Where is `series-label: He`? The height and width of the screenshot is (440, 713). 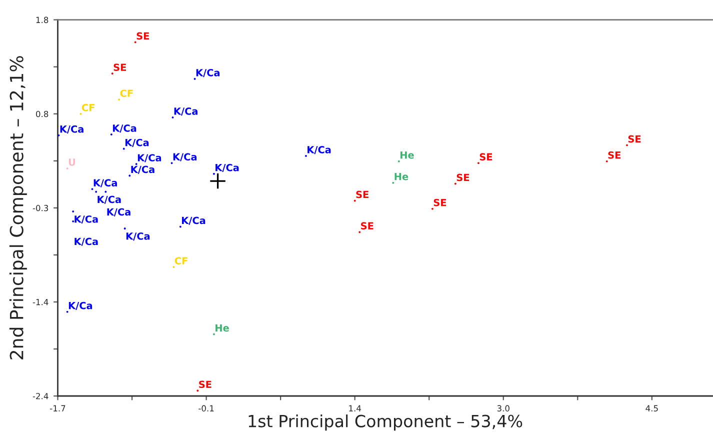 series-label: He is located at coordinates (222, 328).